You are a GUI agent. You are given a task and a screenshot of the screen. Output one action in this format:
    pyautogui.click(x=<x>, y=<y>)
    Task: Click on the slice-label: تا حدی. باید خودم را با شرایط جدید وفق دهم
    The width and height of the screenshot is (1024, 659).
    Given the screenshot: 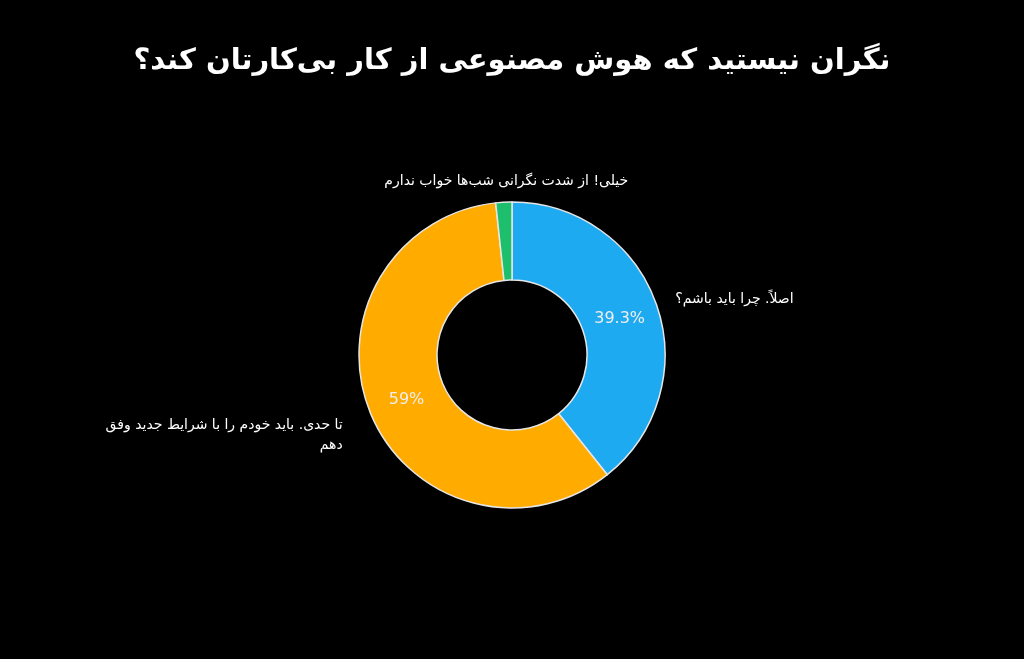 What is the action you would take?
    pyautogui.click(x=223, y=435)
    